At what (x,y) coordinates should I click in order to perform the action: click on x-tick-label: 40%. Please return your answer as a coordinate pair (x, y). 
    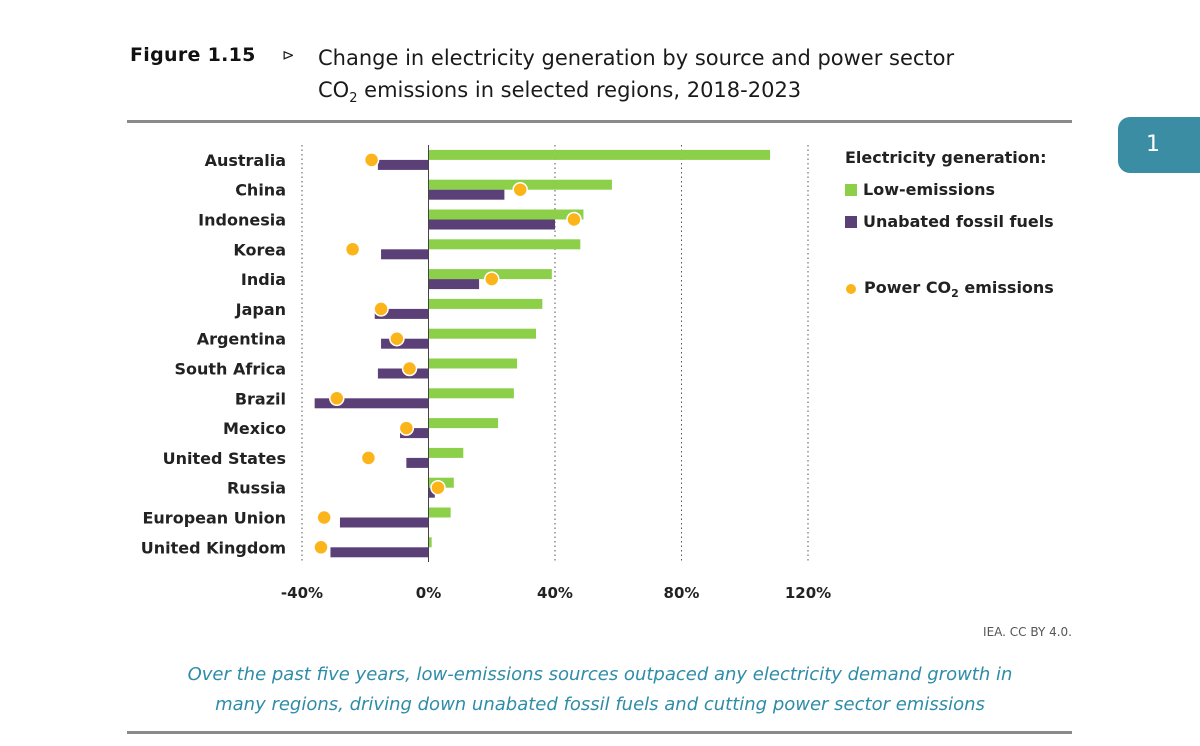
    Looking at the image, I should click on (555, 593).